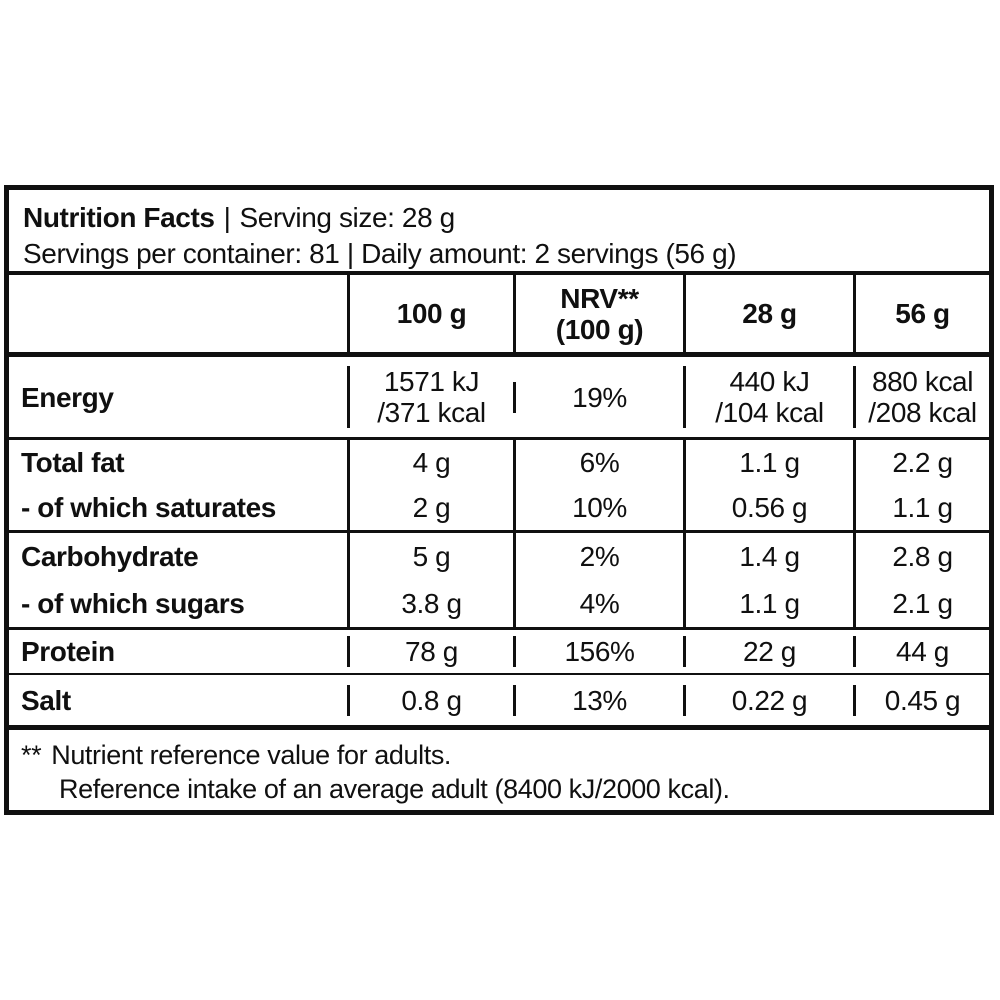 Image resolution: width=1000 pixels, height=1000 pixels. Describe the element at coordinates (922, 412) in the screenshot. I see `energy-per56g-kcal2: /208 kcal` at that location.